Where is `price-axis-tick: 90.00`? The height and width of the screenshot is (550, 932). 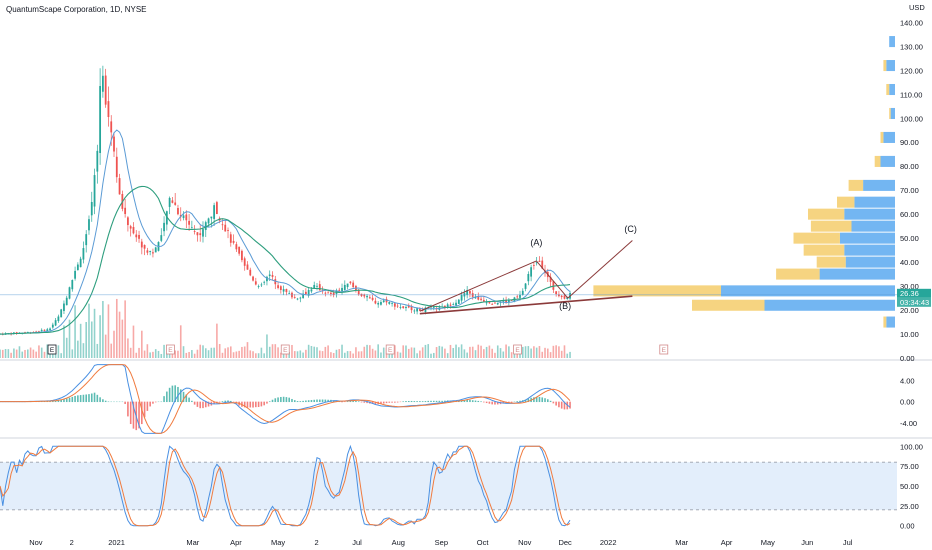
price-axis-tick: 90.00 is located at coordinates (909, 142).